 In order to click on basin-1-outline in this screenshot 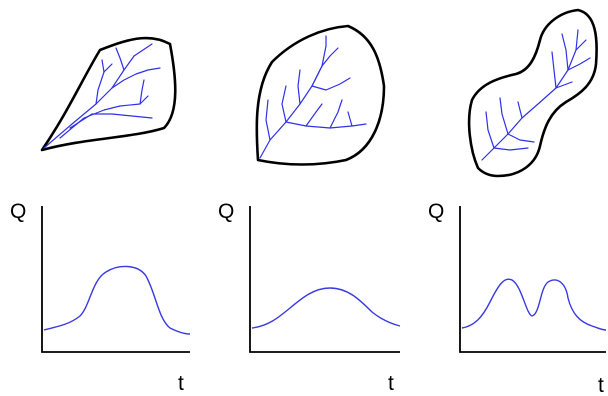, I will do `click(108, 94)`.